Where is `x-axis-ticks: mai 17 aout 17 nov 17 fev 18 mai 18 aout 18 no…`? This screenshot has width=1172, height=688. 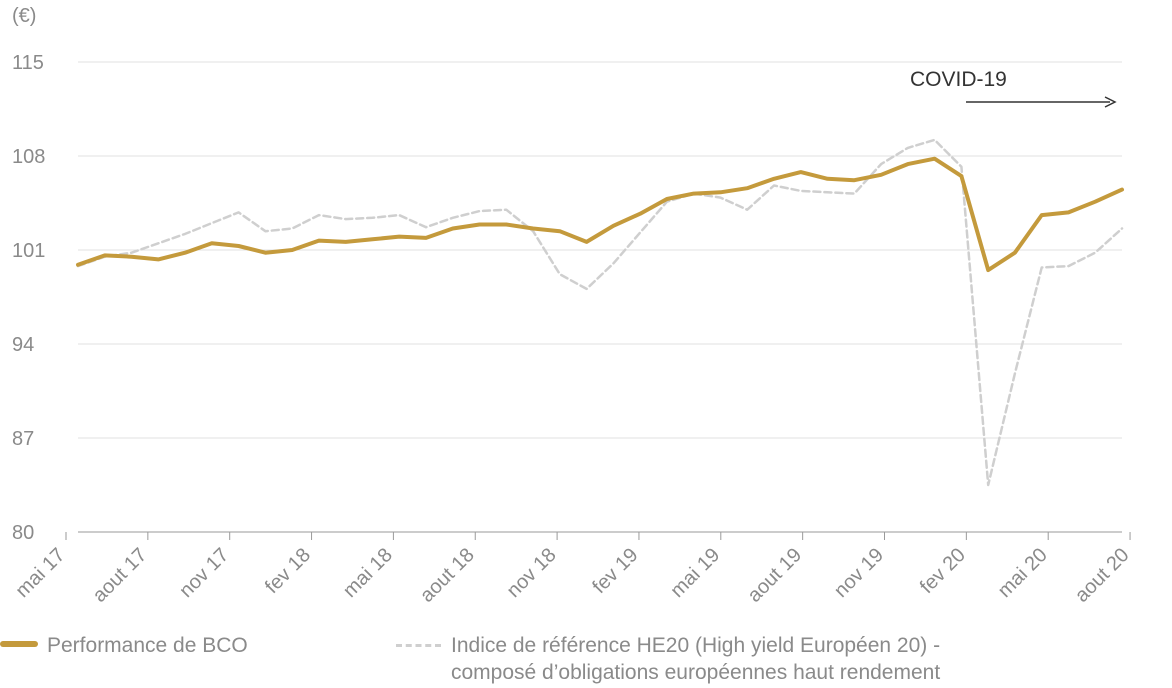
x-axis-ticks: mai 17 aout 17 nov 17 fev 18 mai 18 aout 18 no… is located at coordinates (573, 569).